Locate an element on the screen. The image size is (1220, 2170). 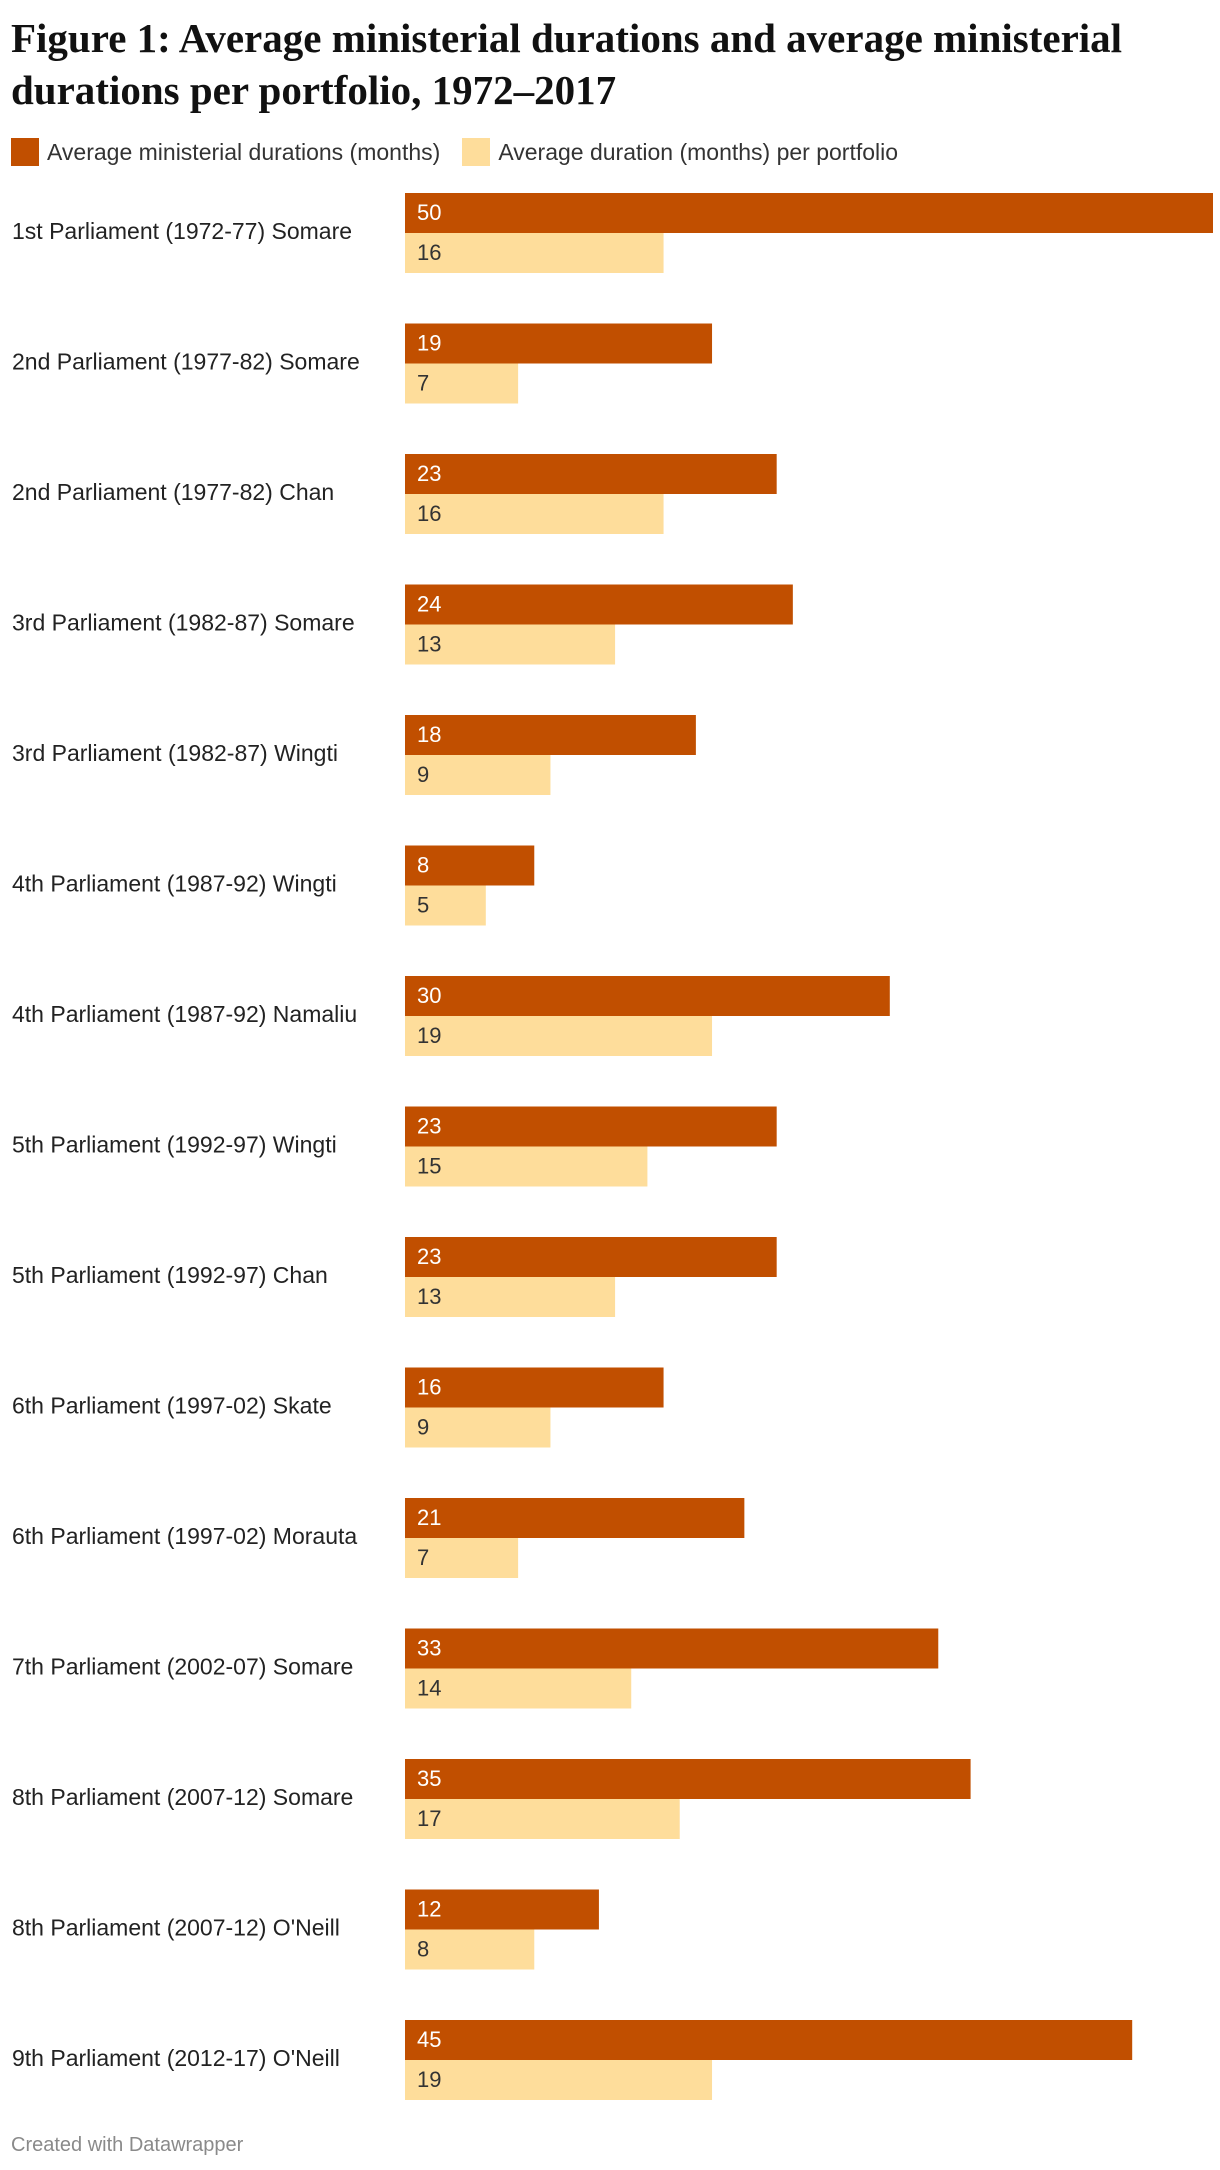
data-label-ministerial: 50 is located at coordinates (429, 212).